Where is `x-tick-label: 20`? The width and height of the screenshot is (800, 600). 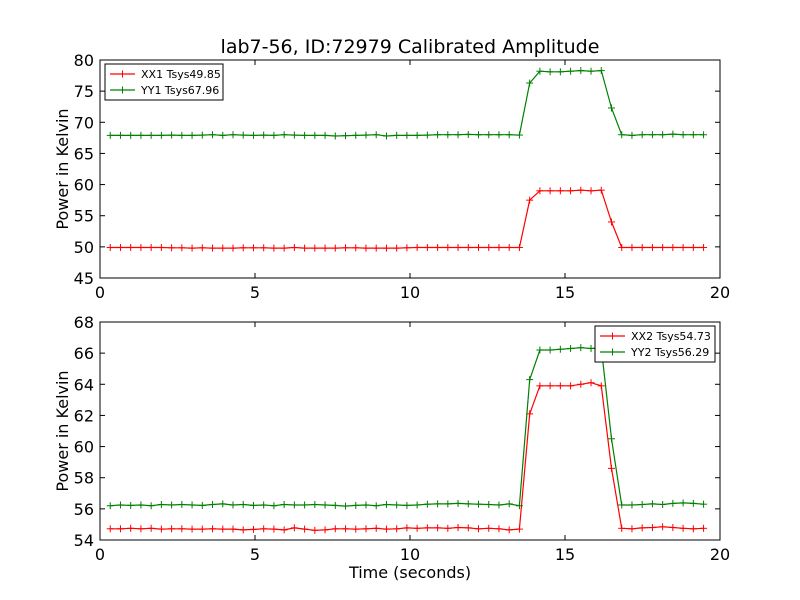 x-tick-label: 20 is located at coordinates (720, 554).